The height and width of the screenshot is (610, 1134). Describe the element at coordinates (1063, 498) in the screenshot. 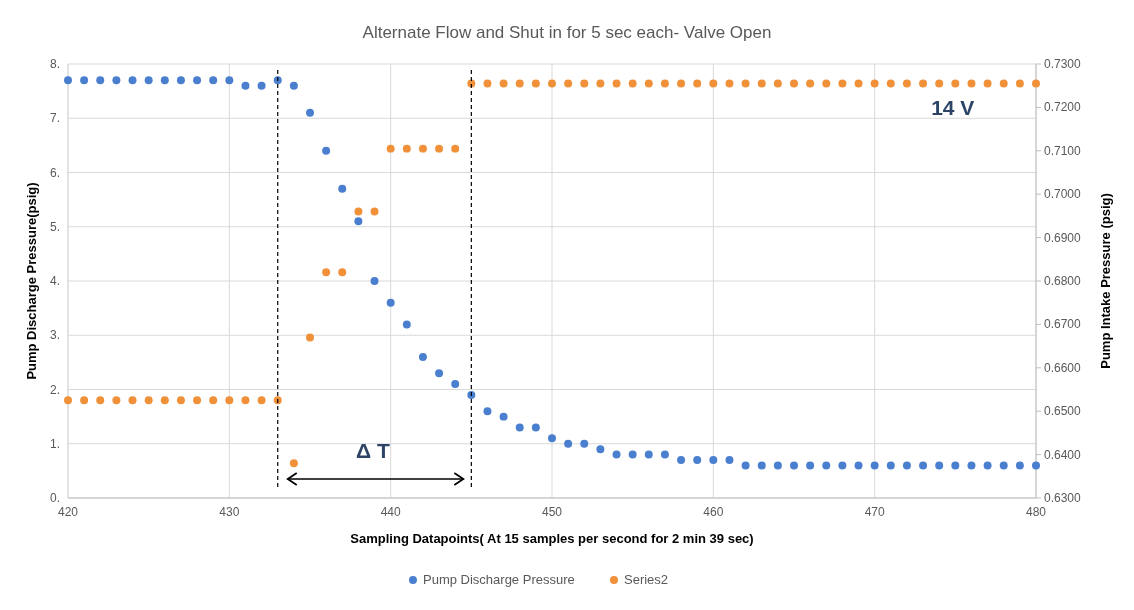

I see `y2-tick-label: 0.6300` at that location.